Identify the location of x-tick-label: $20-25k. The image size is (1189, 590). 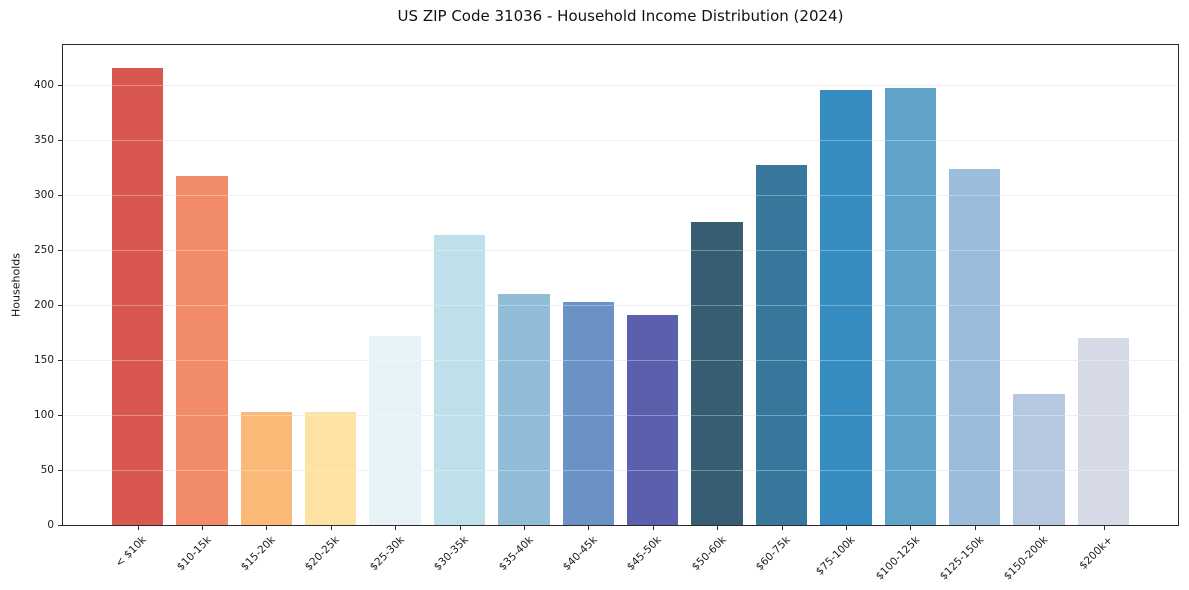
(323, 554).